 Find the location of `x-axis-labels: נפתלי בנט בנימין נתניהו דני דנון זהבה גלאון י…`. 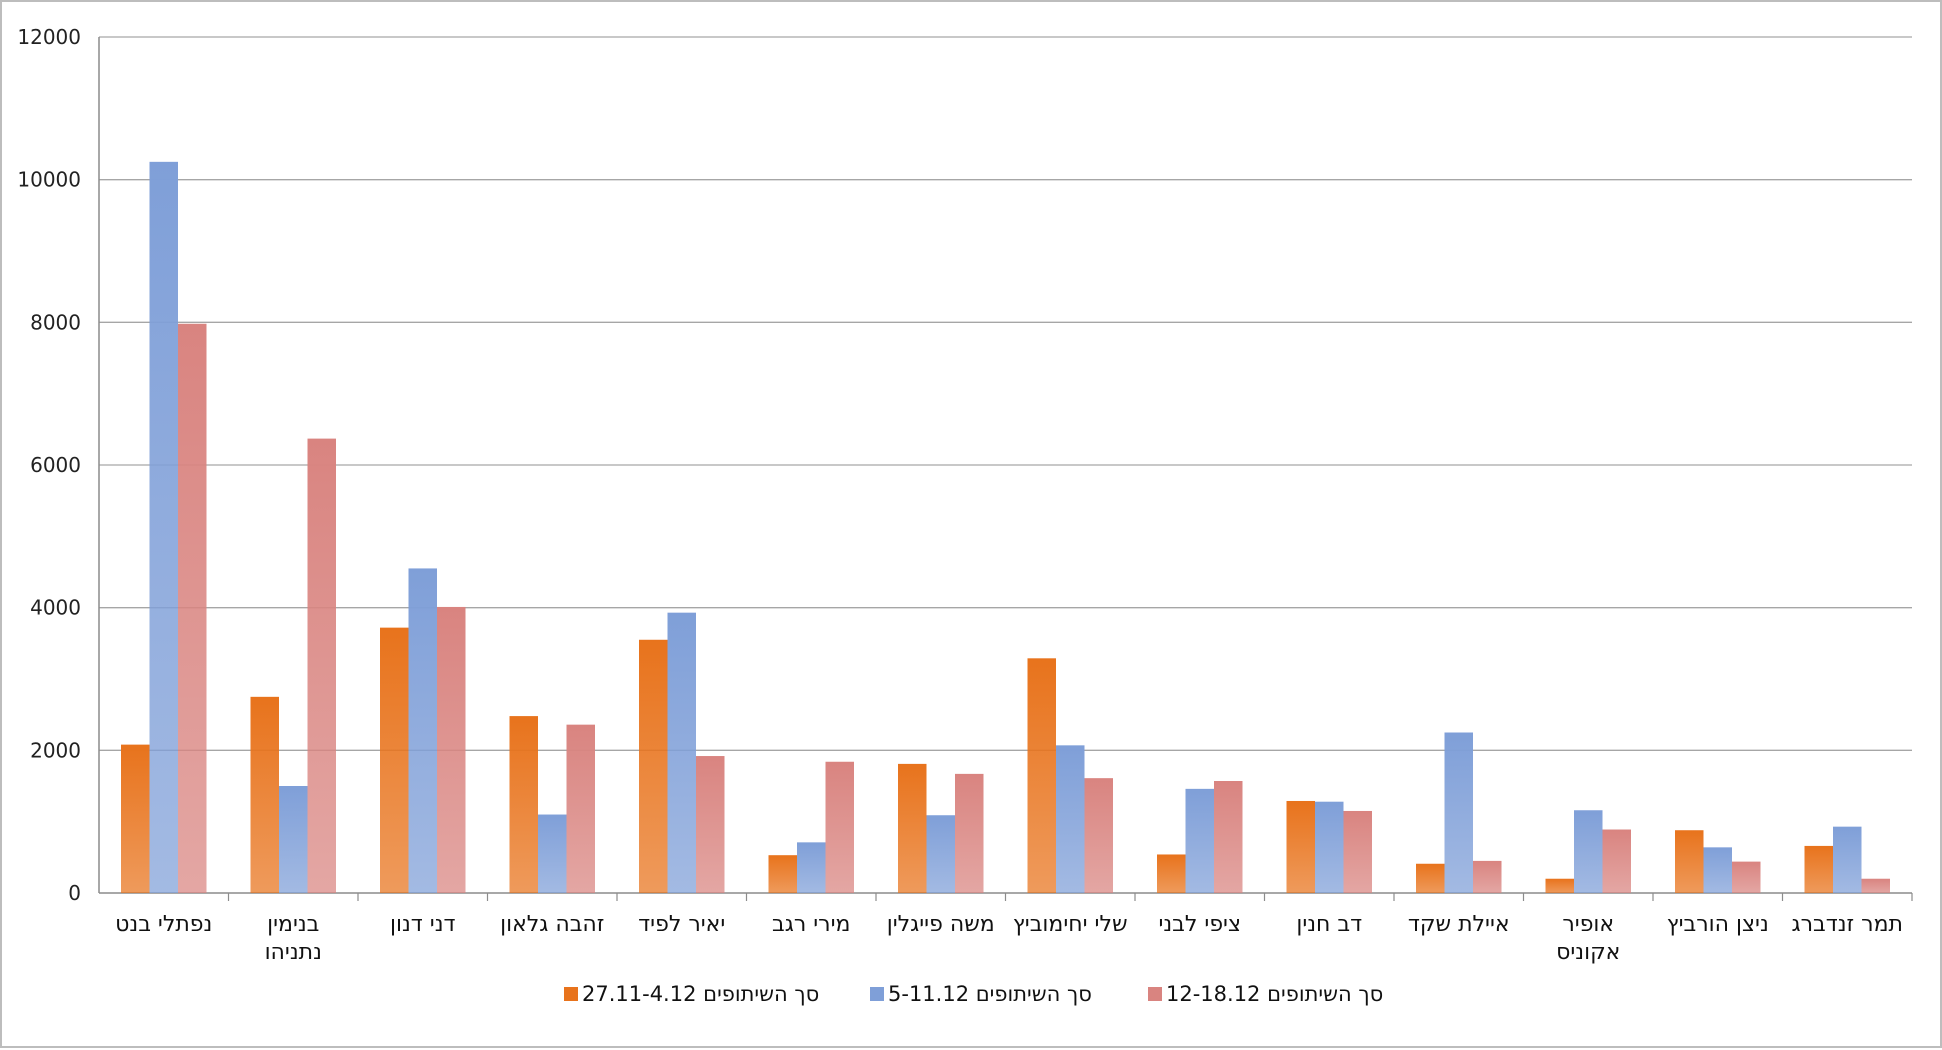

x-axis-labels: נפתלי בנט בנימין נתניהו דני דנון זהבה גלאון י… is located at coordinates (1009, 938).